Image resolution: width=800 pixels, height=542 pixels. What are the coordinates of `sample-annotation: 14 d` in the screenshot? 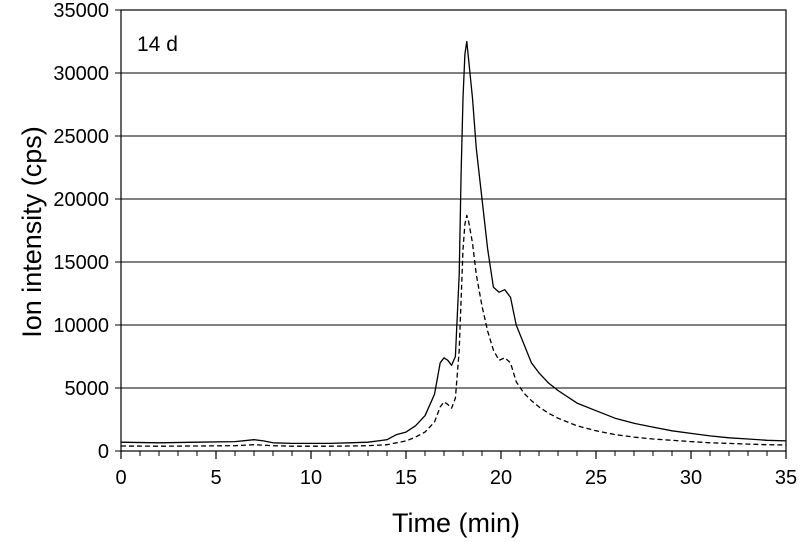 It's located at (157, 44).